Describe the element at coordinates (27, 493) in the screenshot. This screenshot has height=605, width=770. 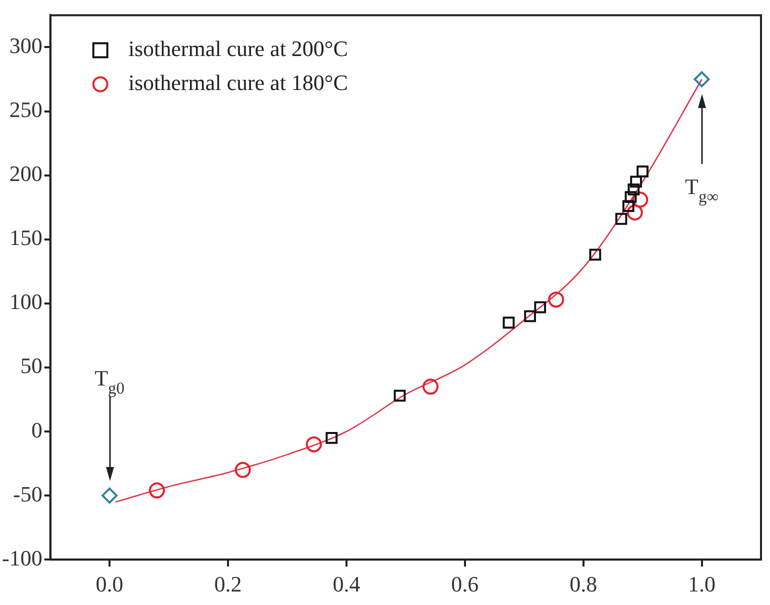
I see `y-tick-label: -50` at that location.